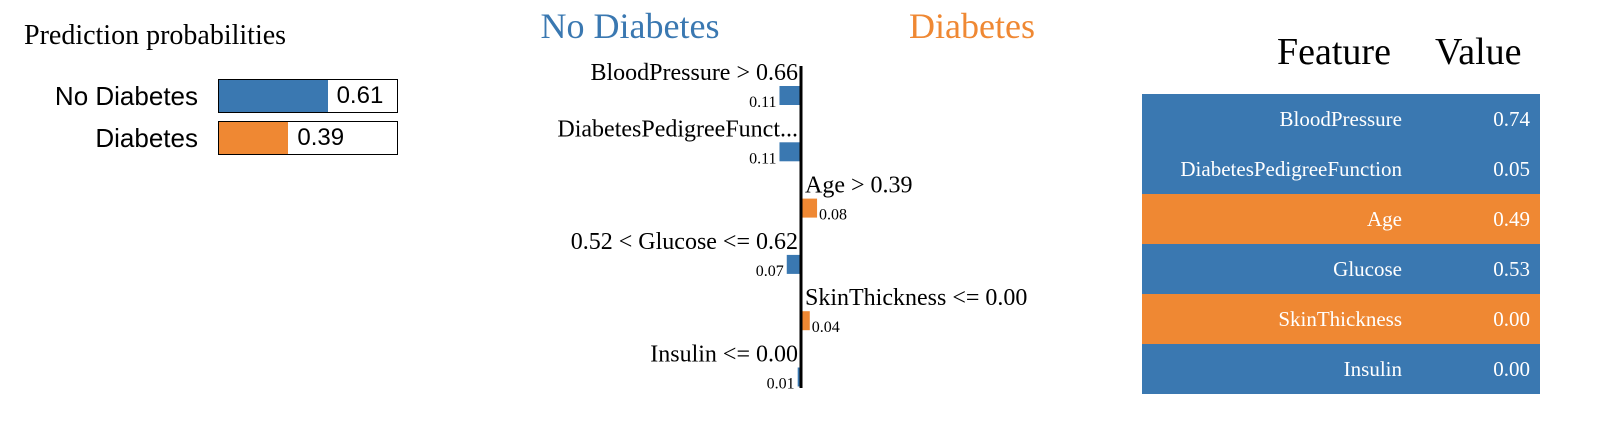  I want to click on table-header-value: Value, so click(1478, 52).